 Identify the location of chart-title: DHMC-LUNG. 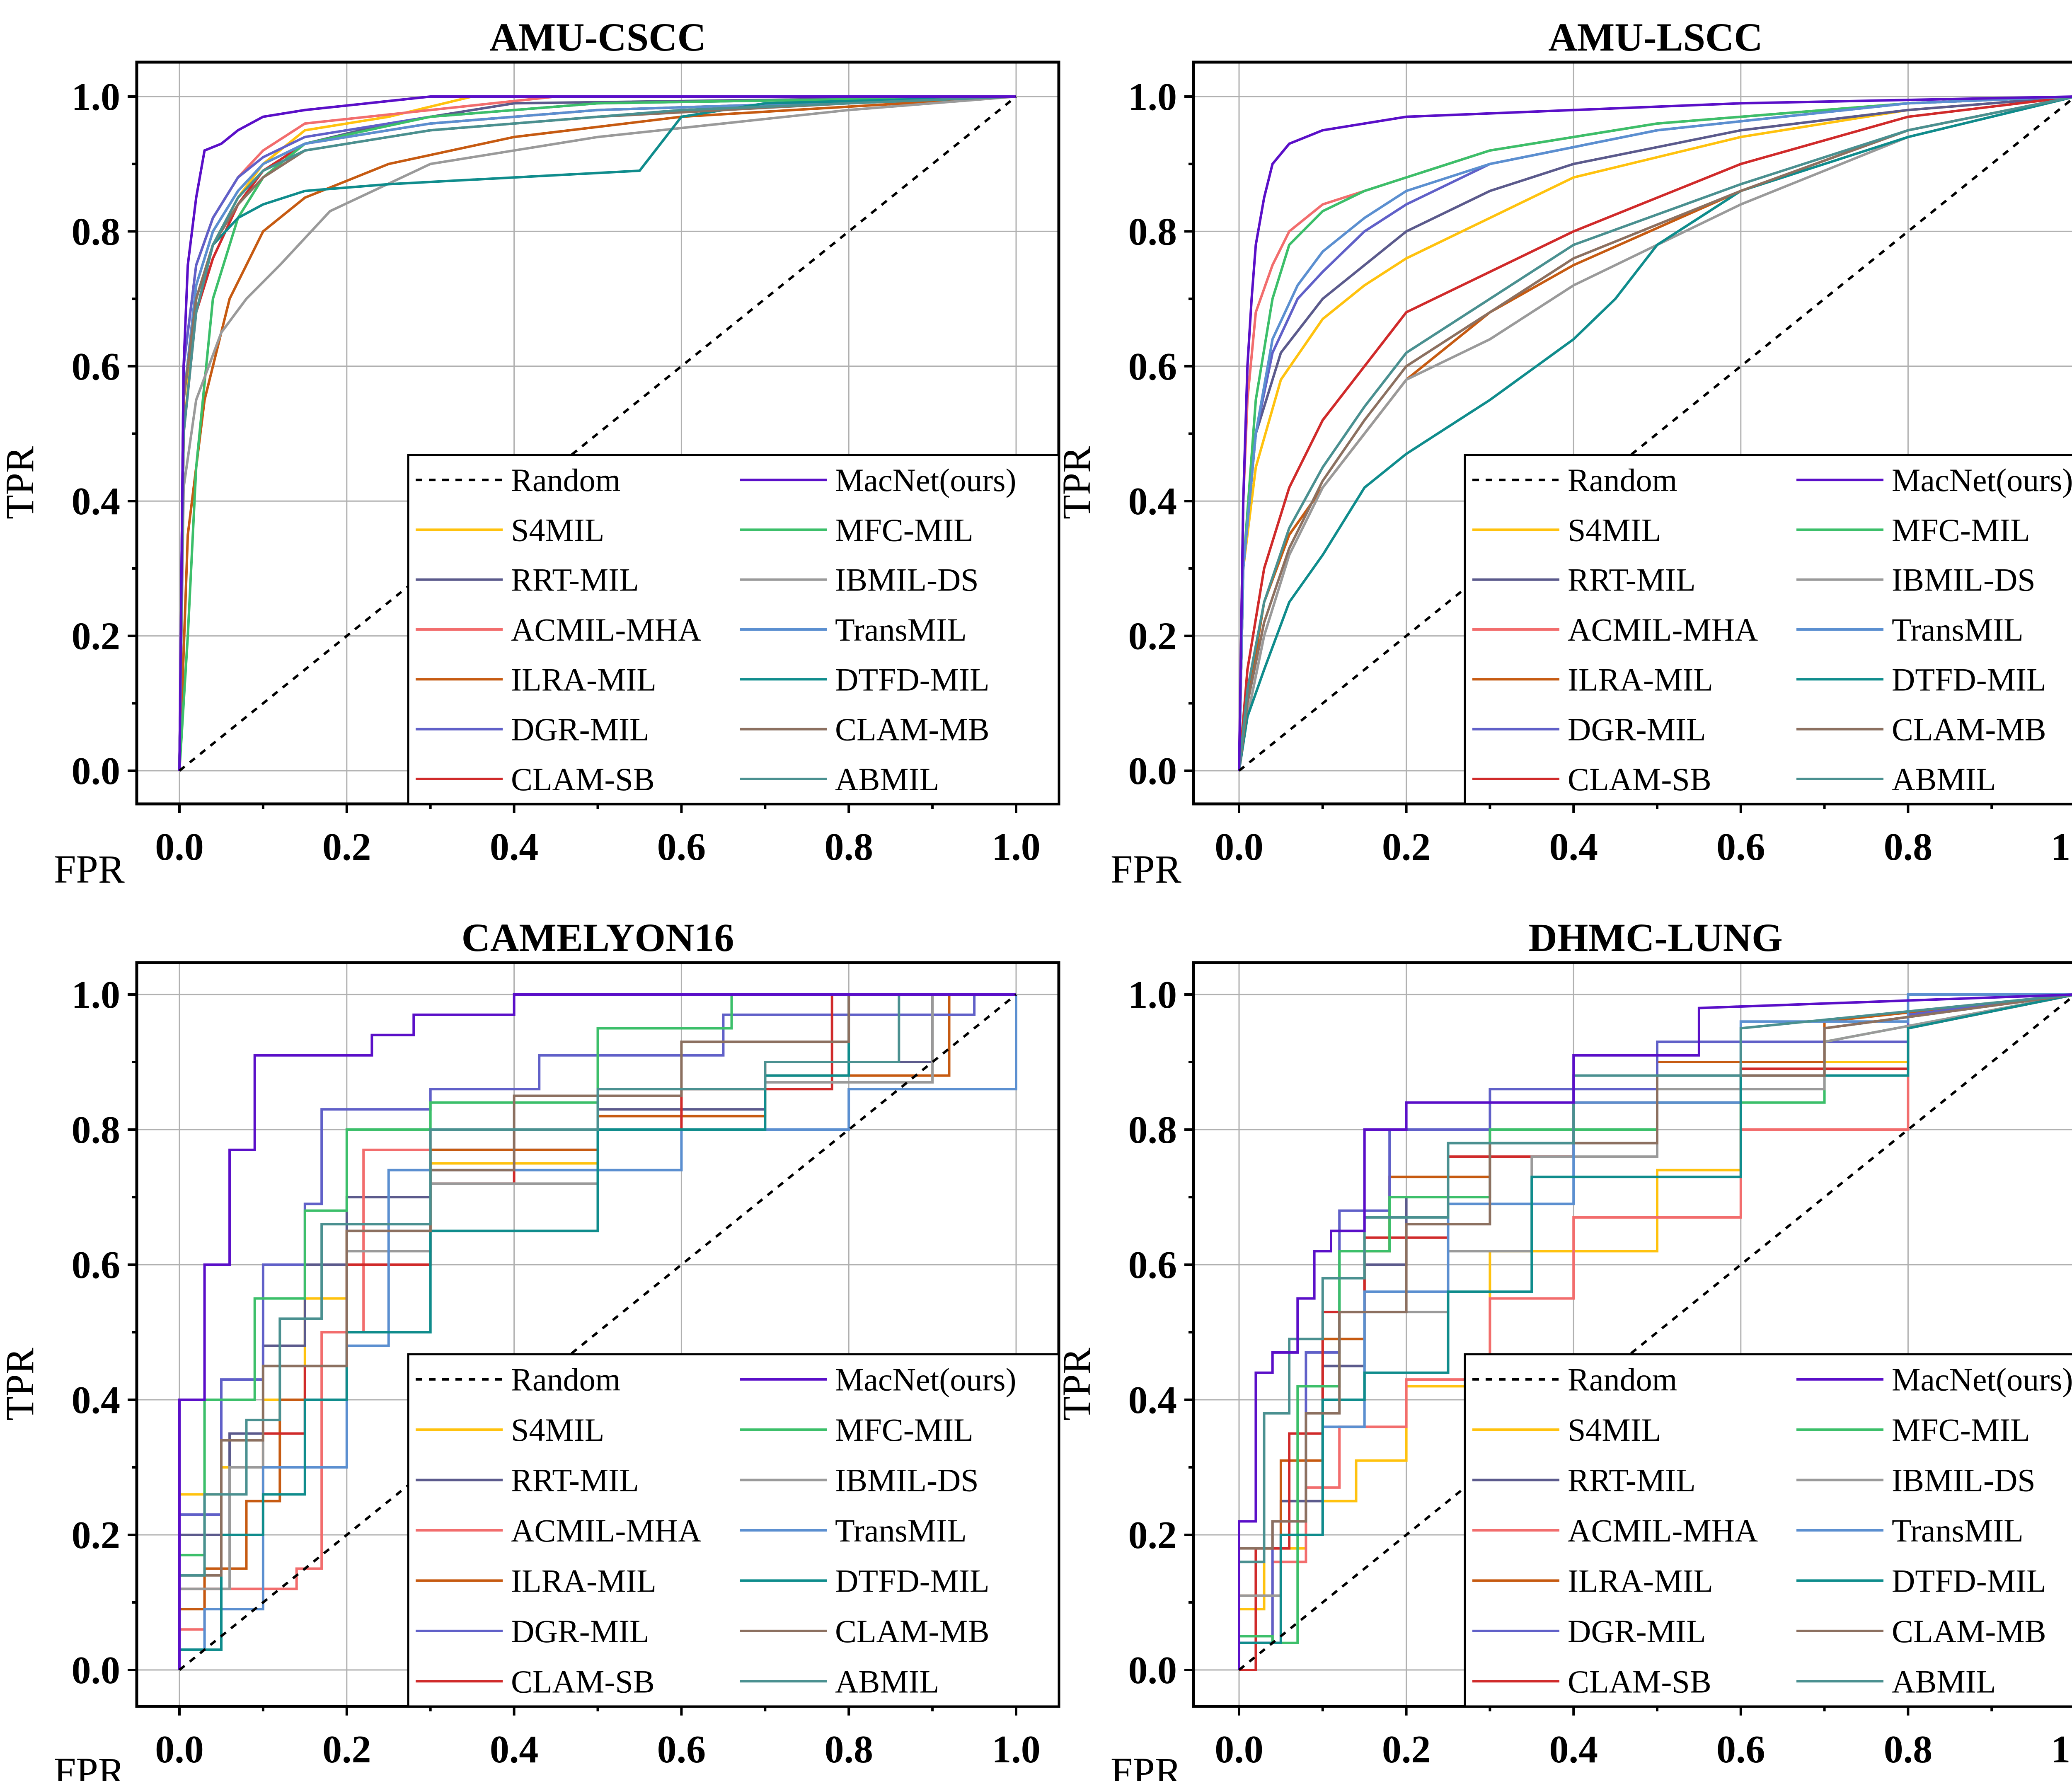
(1655, 938).